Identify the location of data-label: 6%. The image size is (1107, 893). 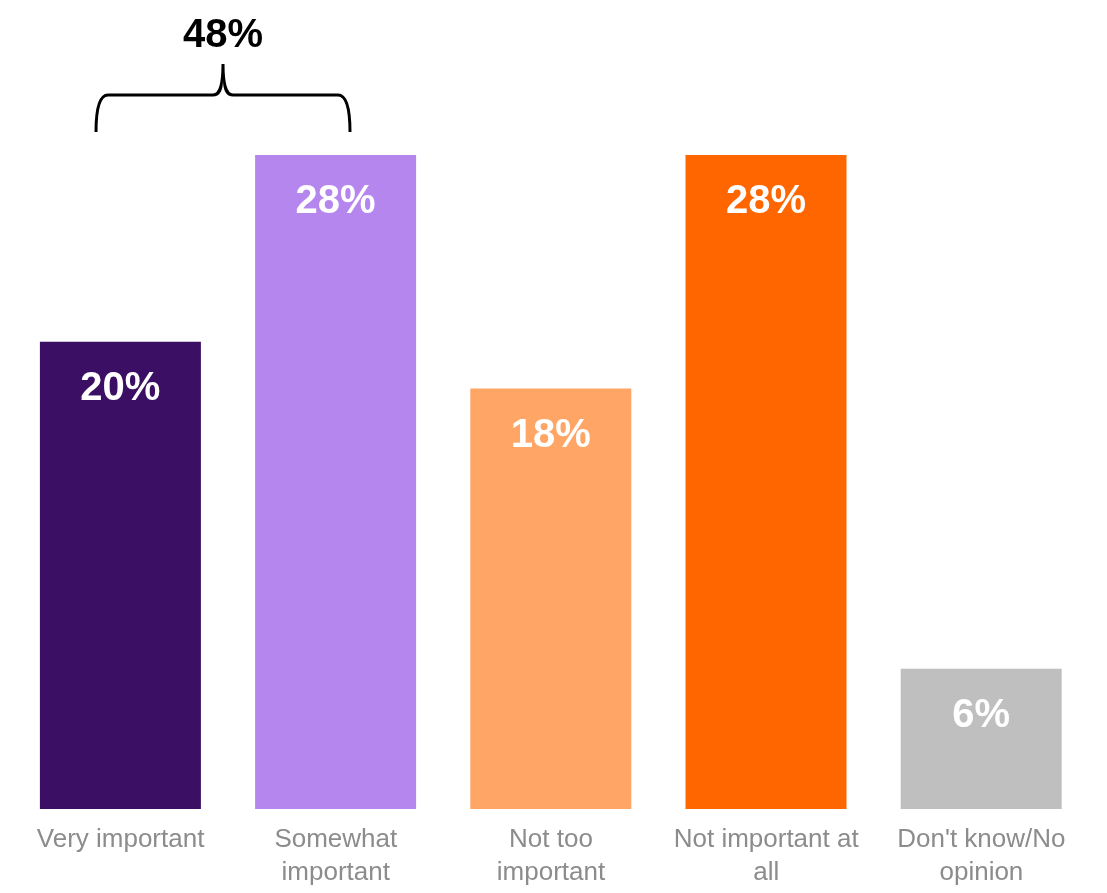
(981, 712).